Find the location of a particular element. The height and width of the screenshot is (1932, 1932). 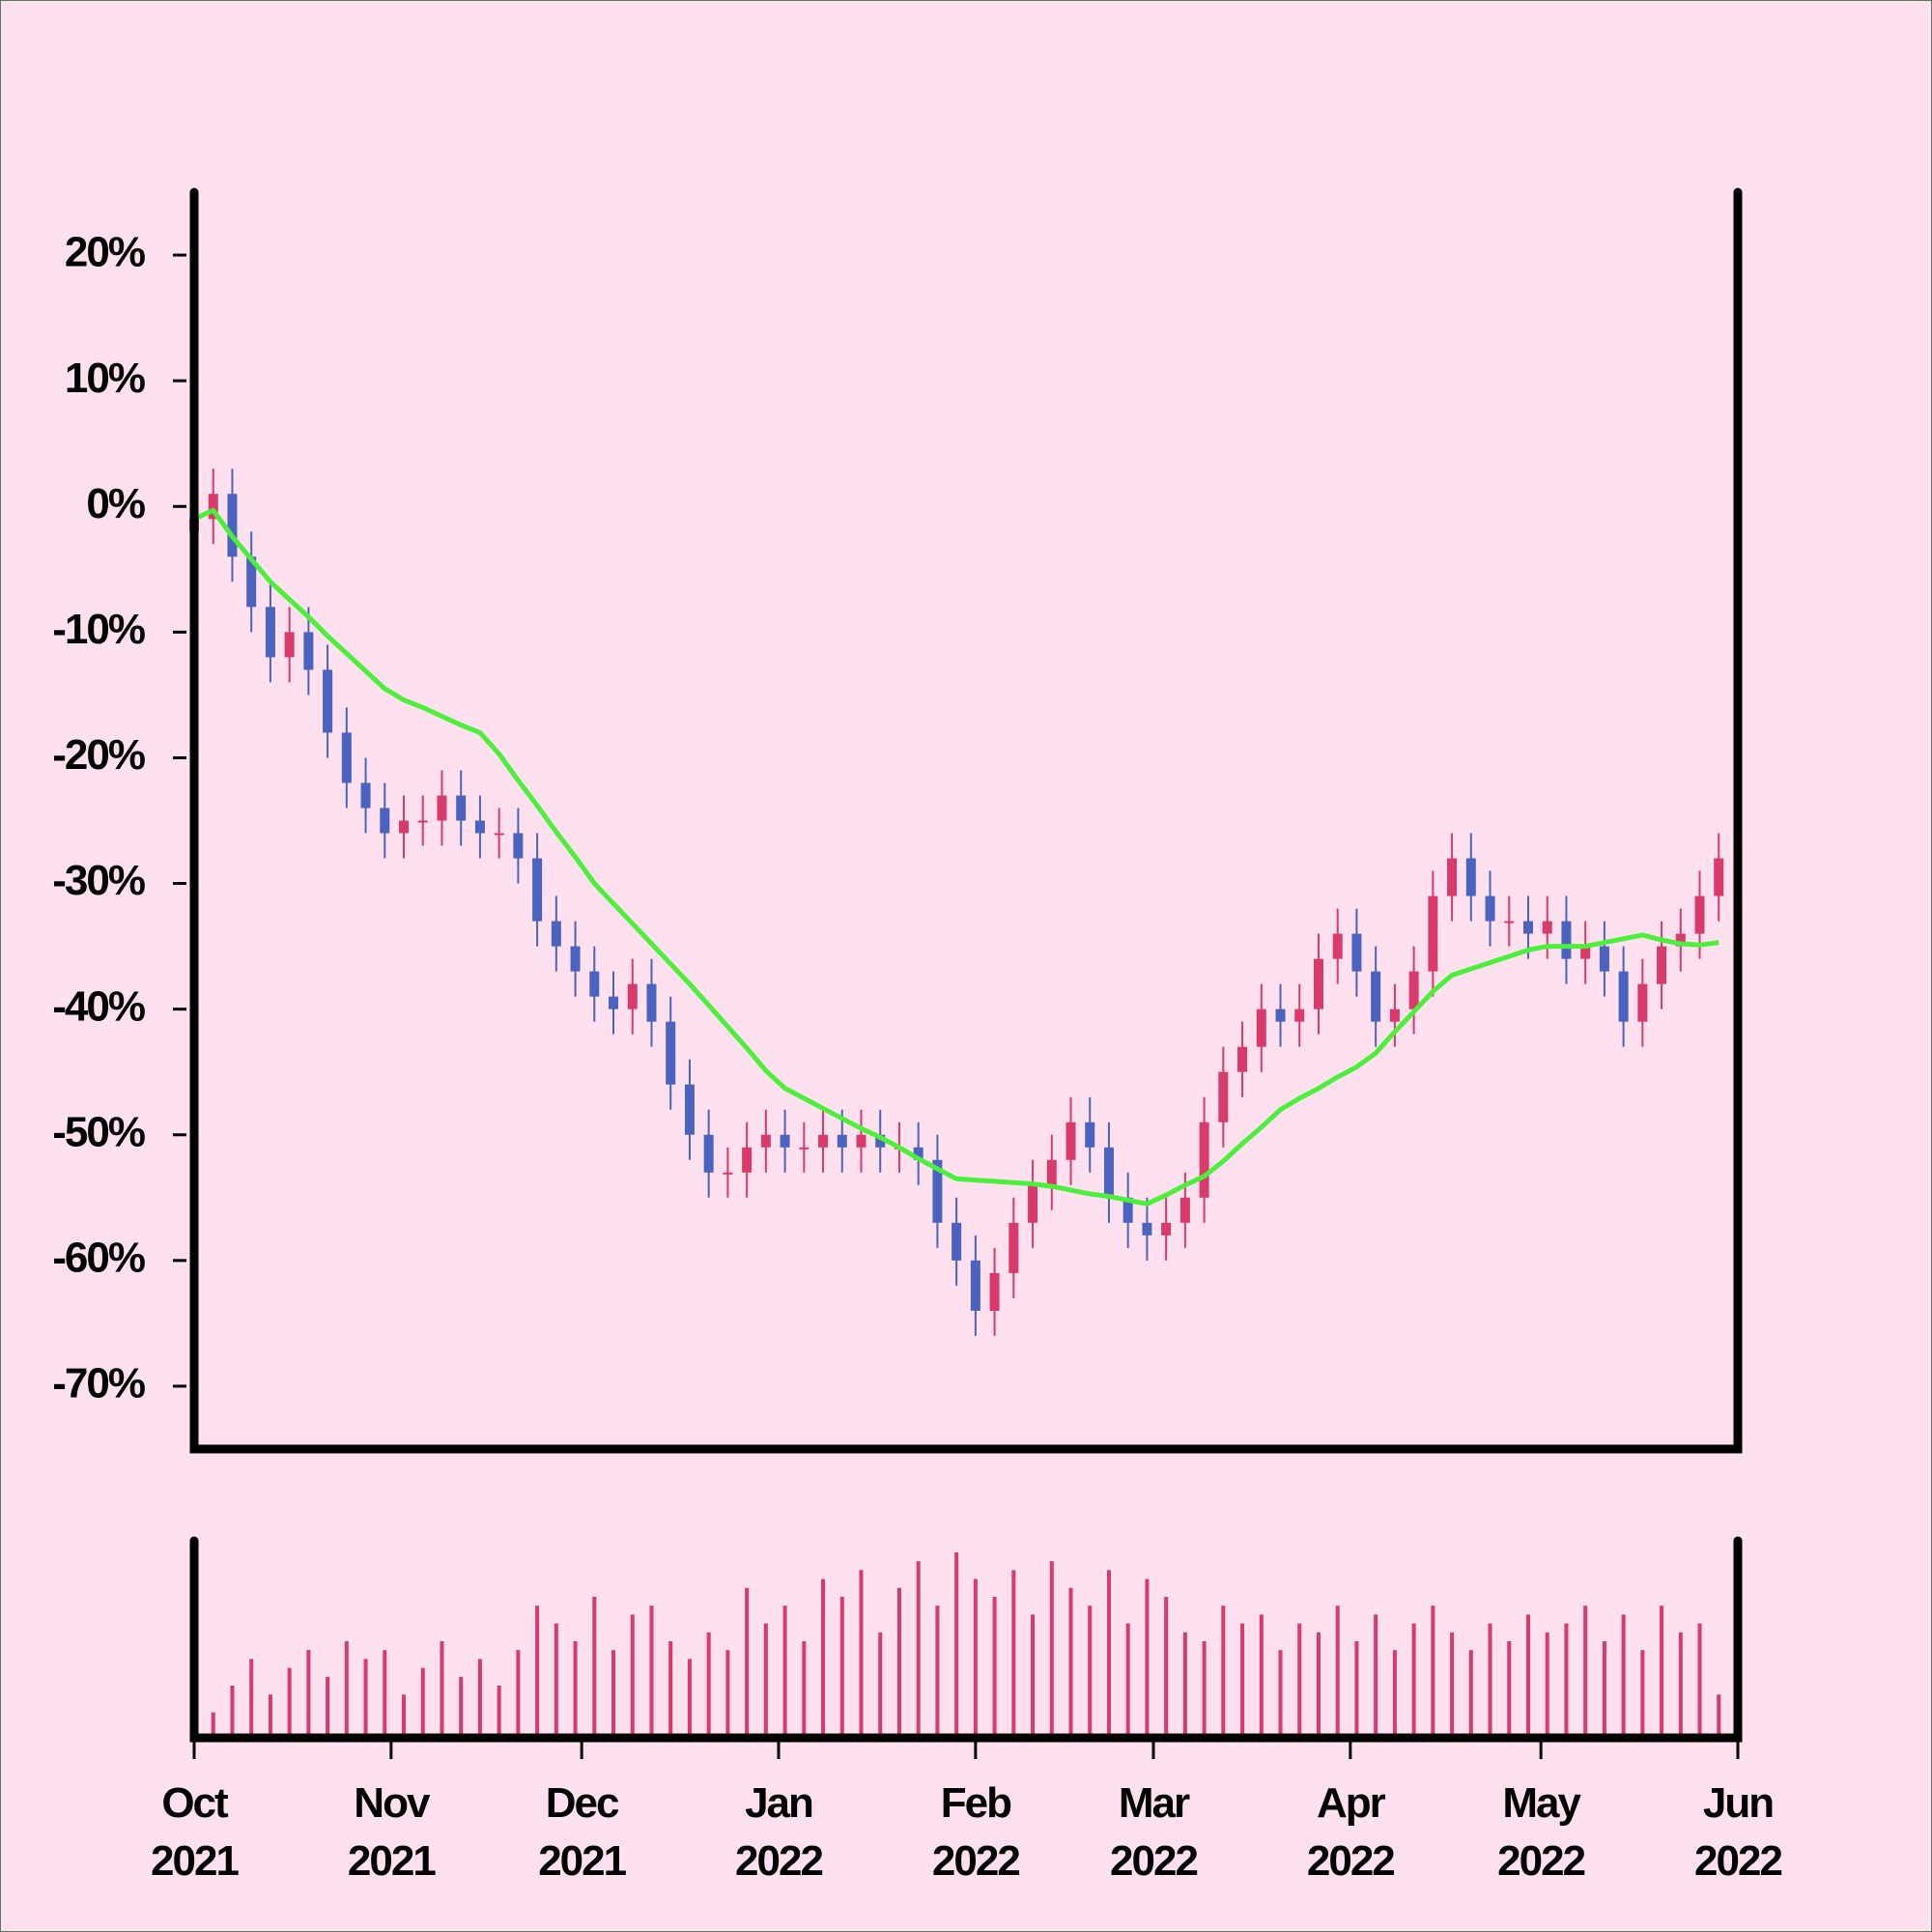

x-tick-label: Feb 2022 is located at coordinates (976, 1832).